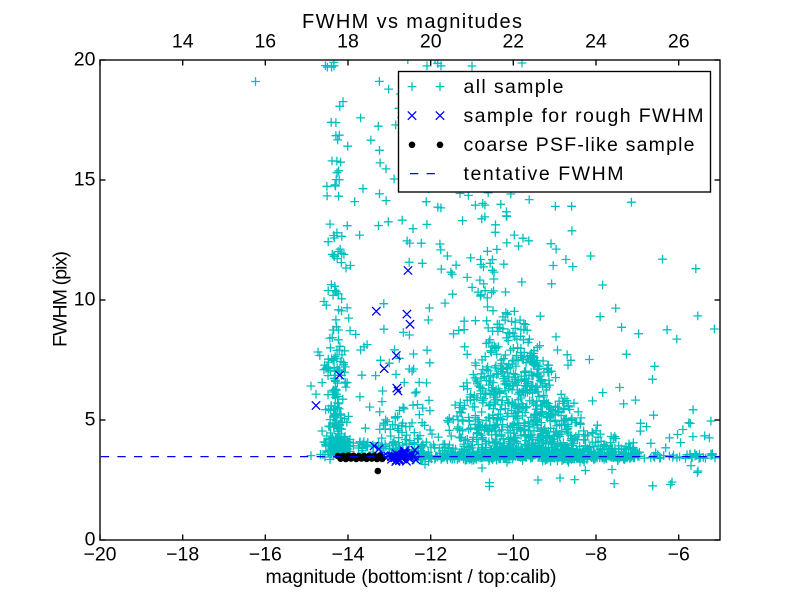  I want to click on svg-text: 18, so click(348, 42).